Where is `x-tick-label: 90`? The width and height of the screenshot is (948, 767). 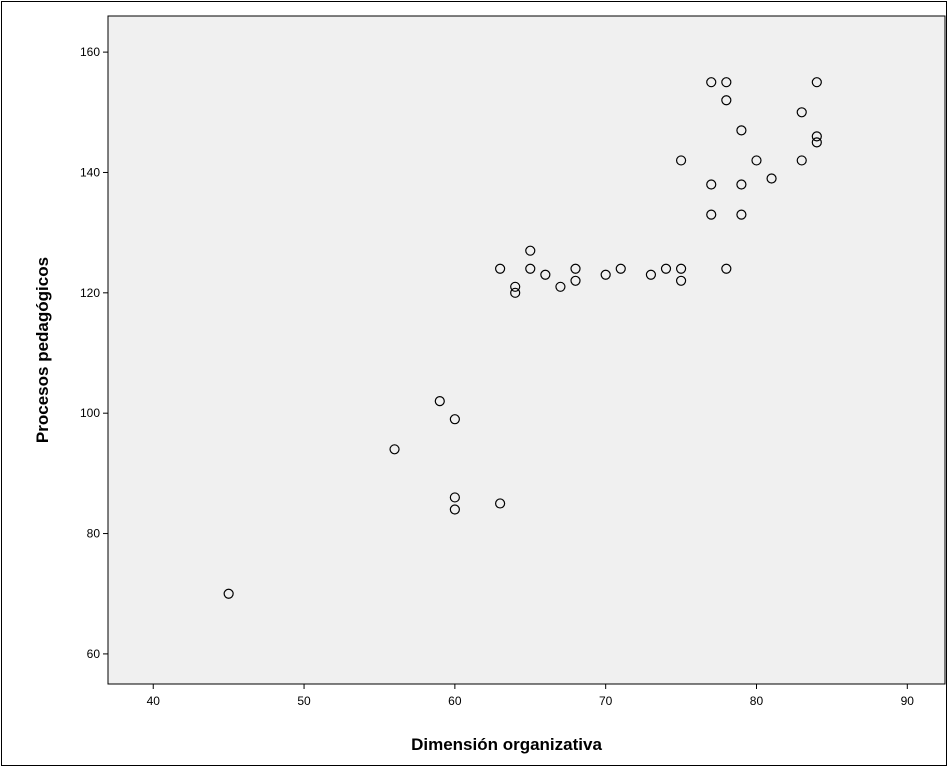
x-tick-label: 90 is located at coordinates (908, 701).